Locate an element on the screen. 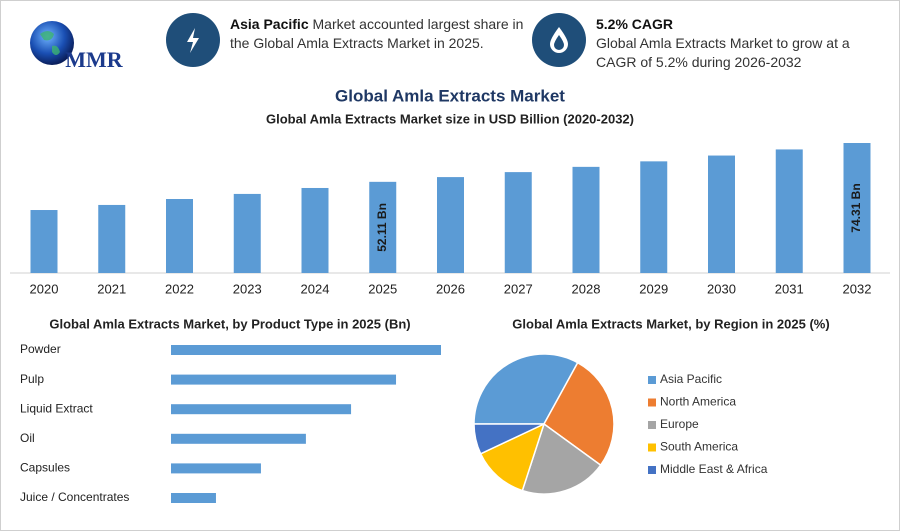  x-tick-label: 2028 is located at coordinates (586, 288).